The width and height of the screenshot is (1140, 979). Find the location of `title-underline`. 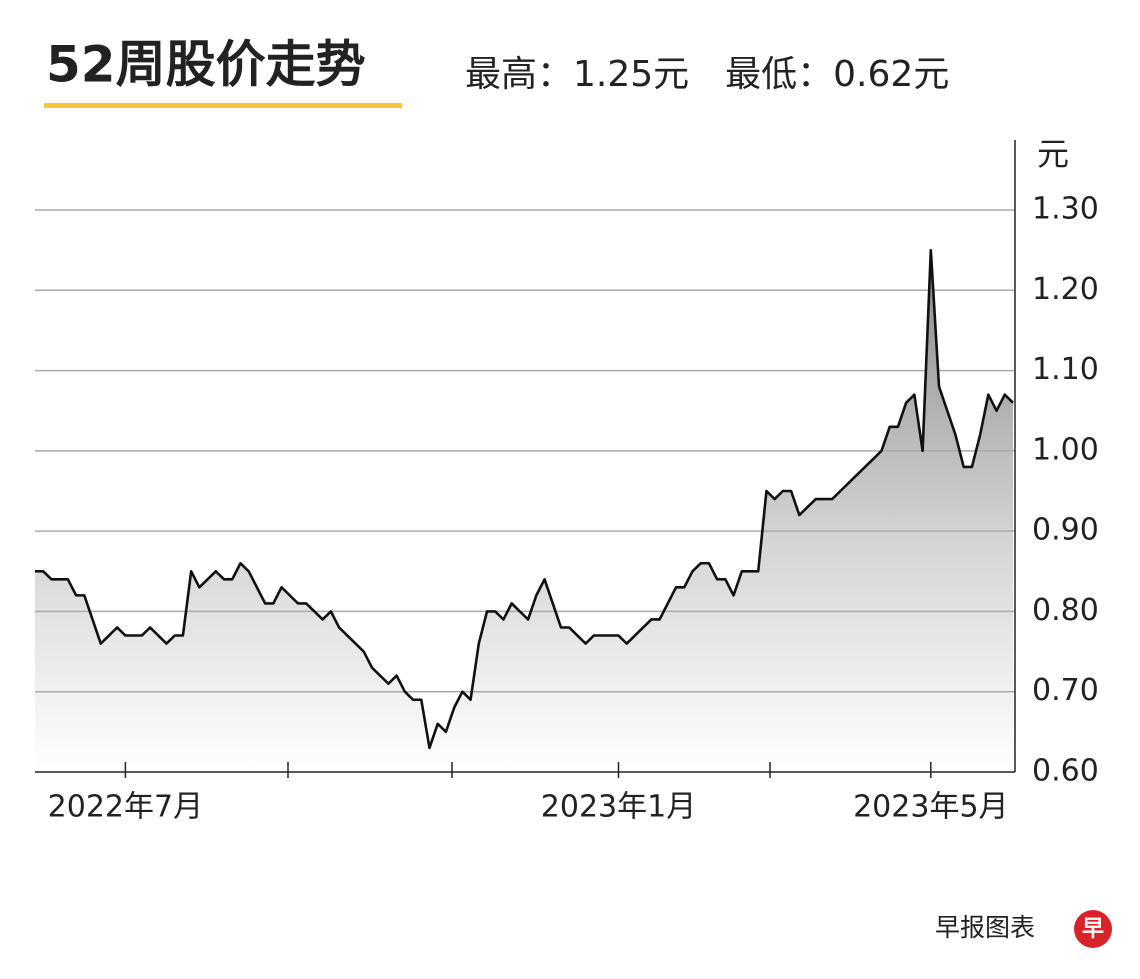

title-underline is located at coordinates (223, 105).